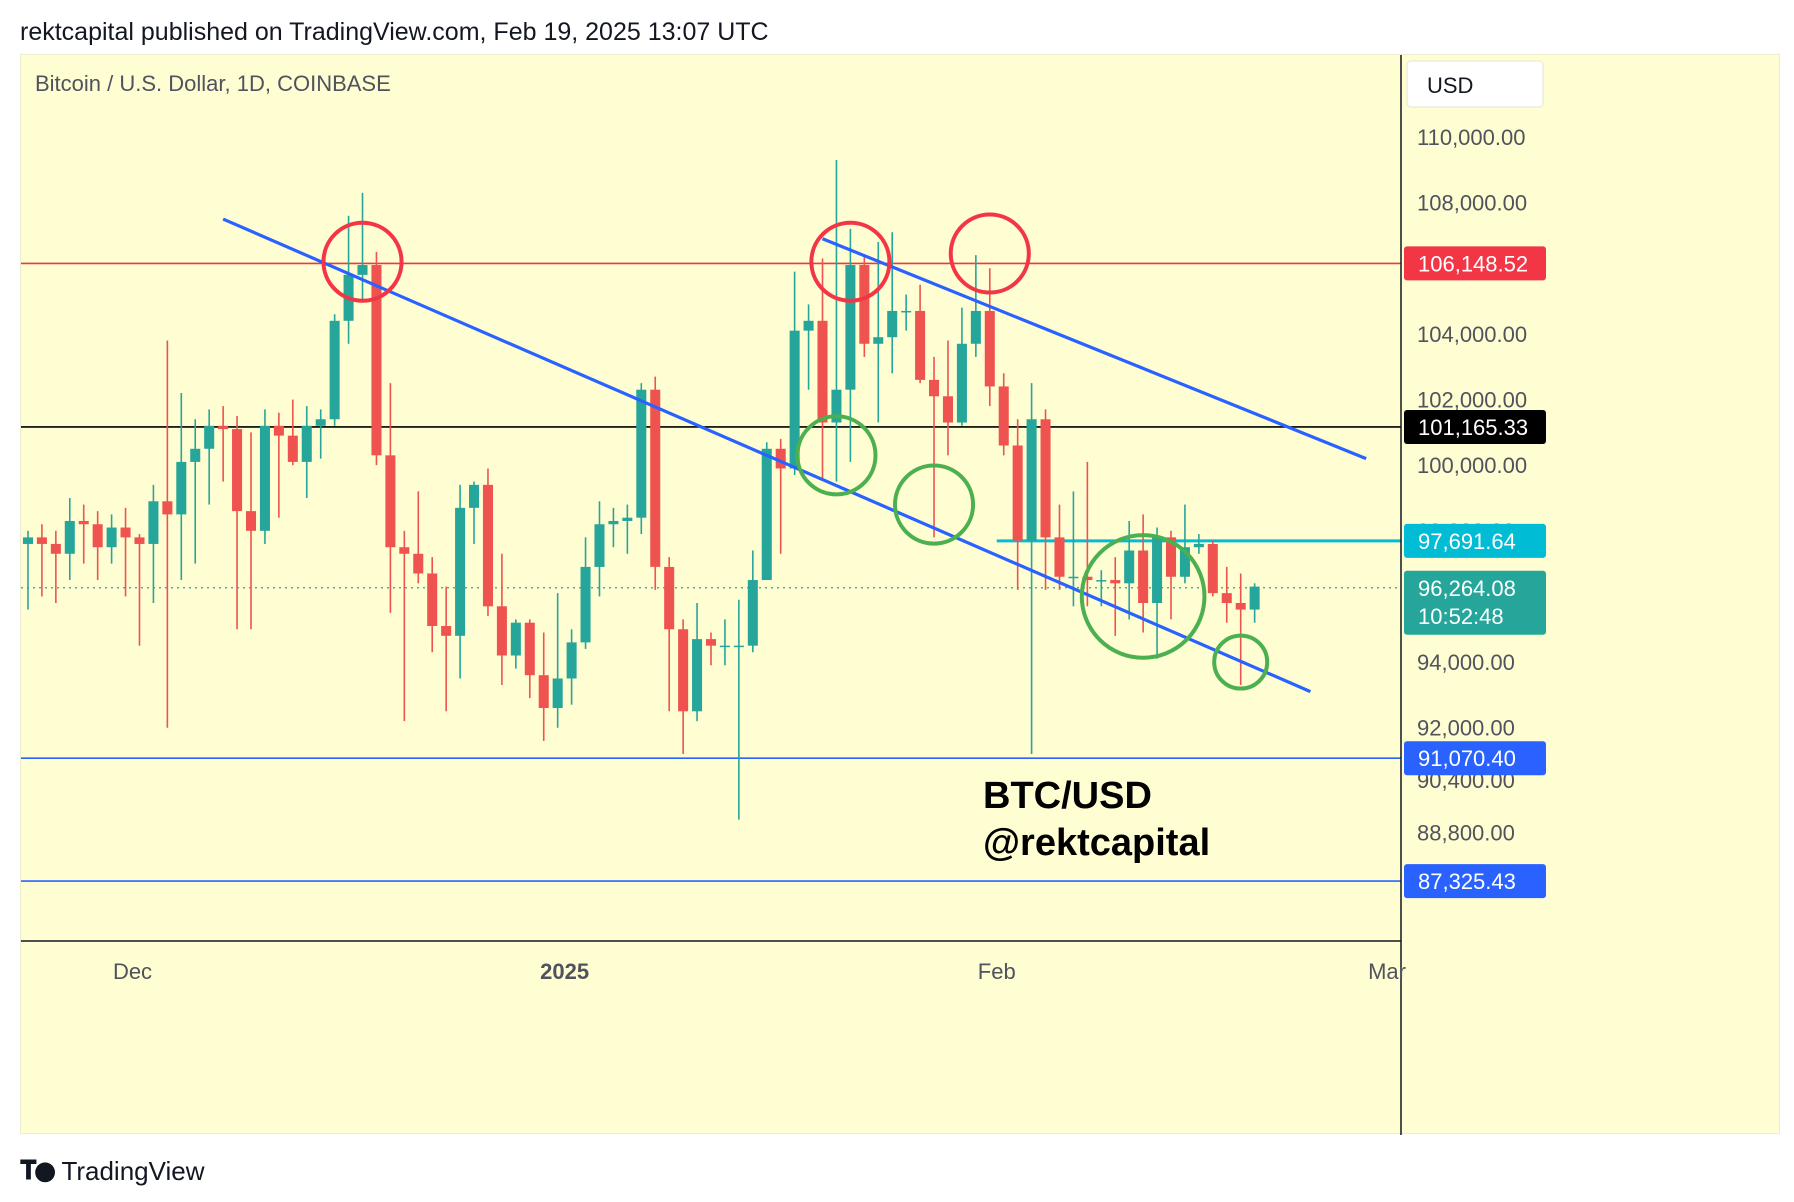 This screenshot has height=1202, width=1794. I want to click on currency-button-label: USD, so click(1450, 85).